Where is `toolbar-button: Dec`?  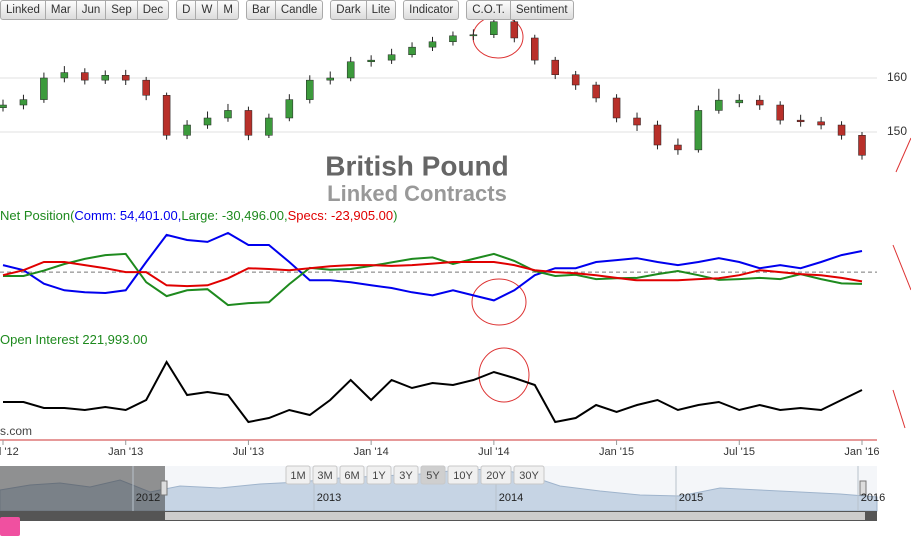
toolbar-button: Dec is located at coordinates (153, 10).